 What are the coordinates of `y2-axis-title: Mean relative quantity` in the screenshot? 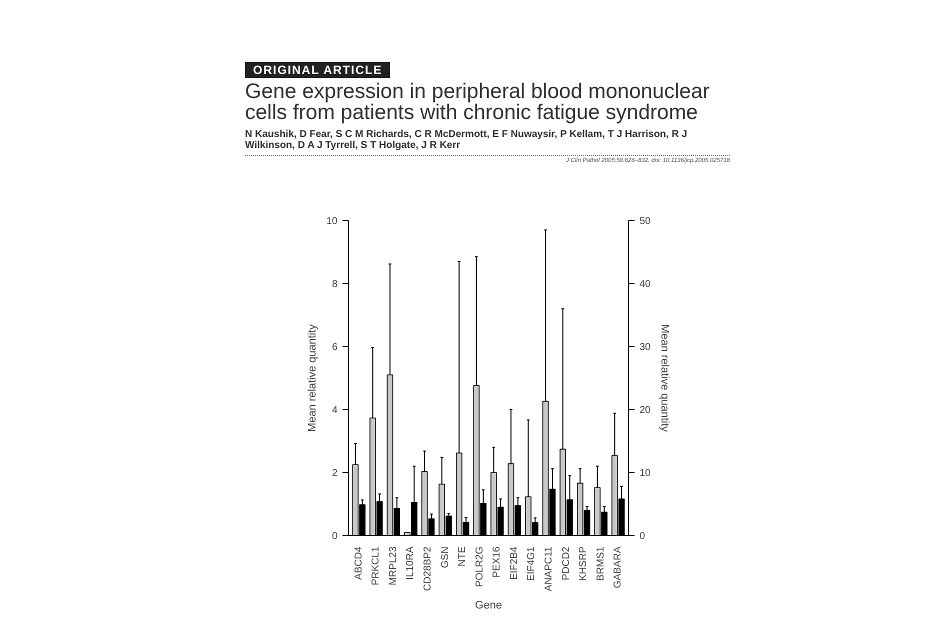 It's located at (664, 378).